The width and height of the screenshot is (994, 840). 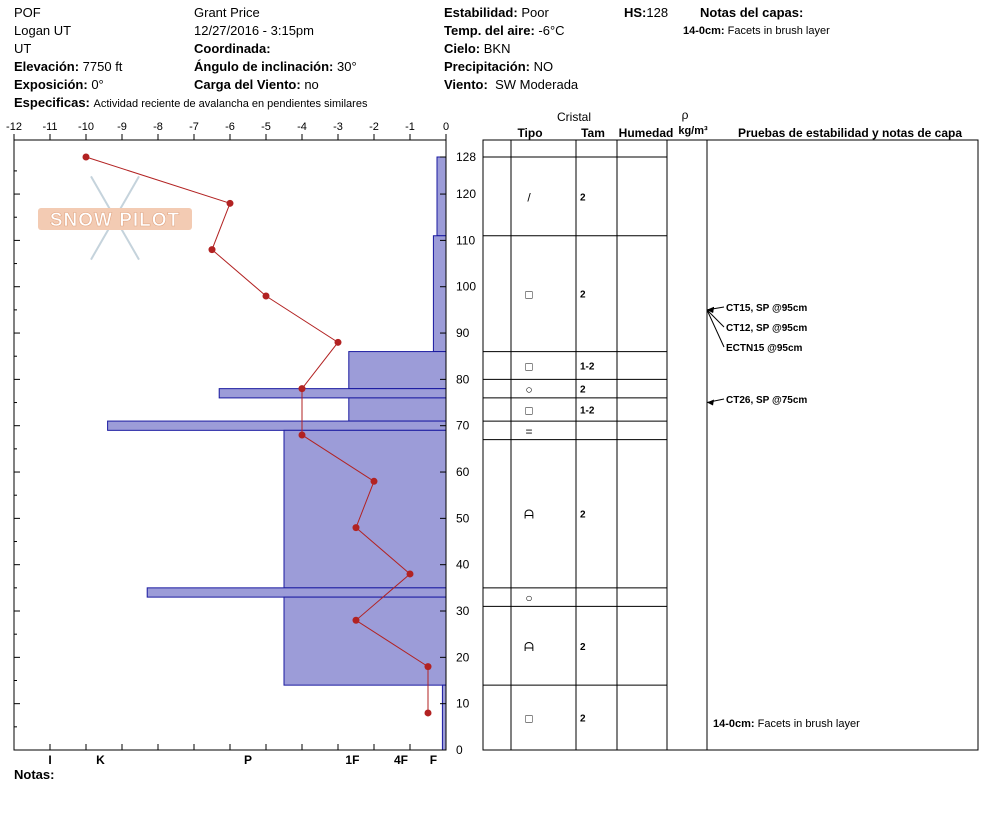 What do you see at coordinates (49, 760) in the screenshot?
I see `hardness-label: I` at bounding box center [49, 760].